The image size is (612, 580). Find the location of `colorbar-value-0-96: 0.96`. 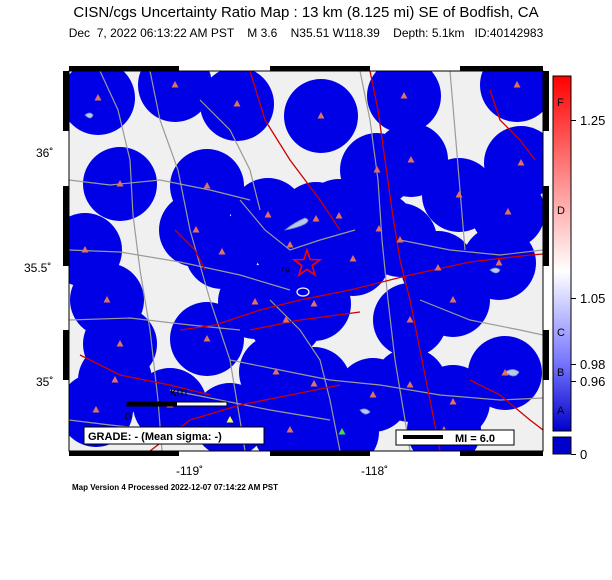

colorbar-value-0-96: 0.96 is located at coordinates (592, 381).